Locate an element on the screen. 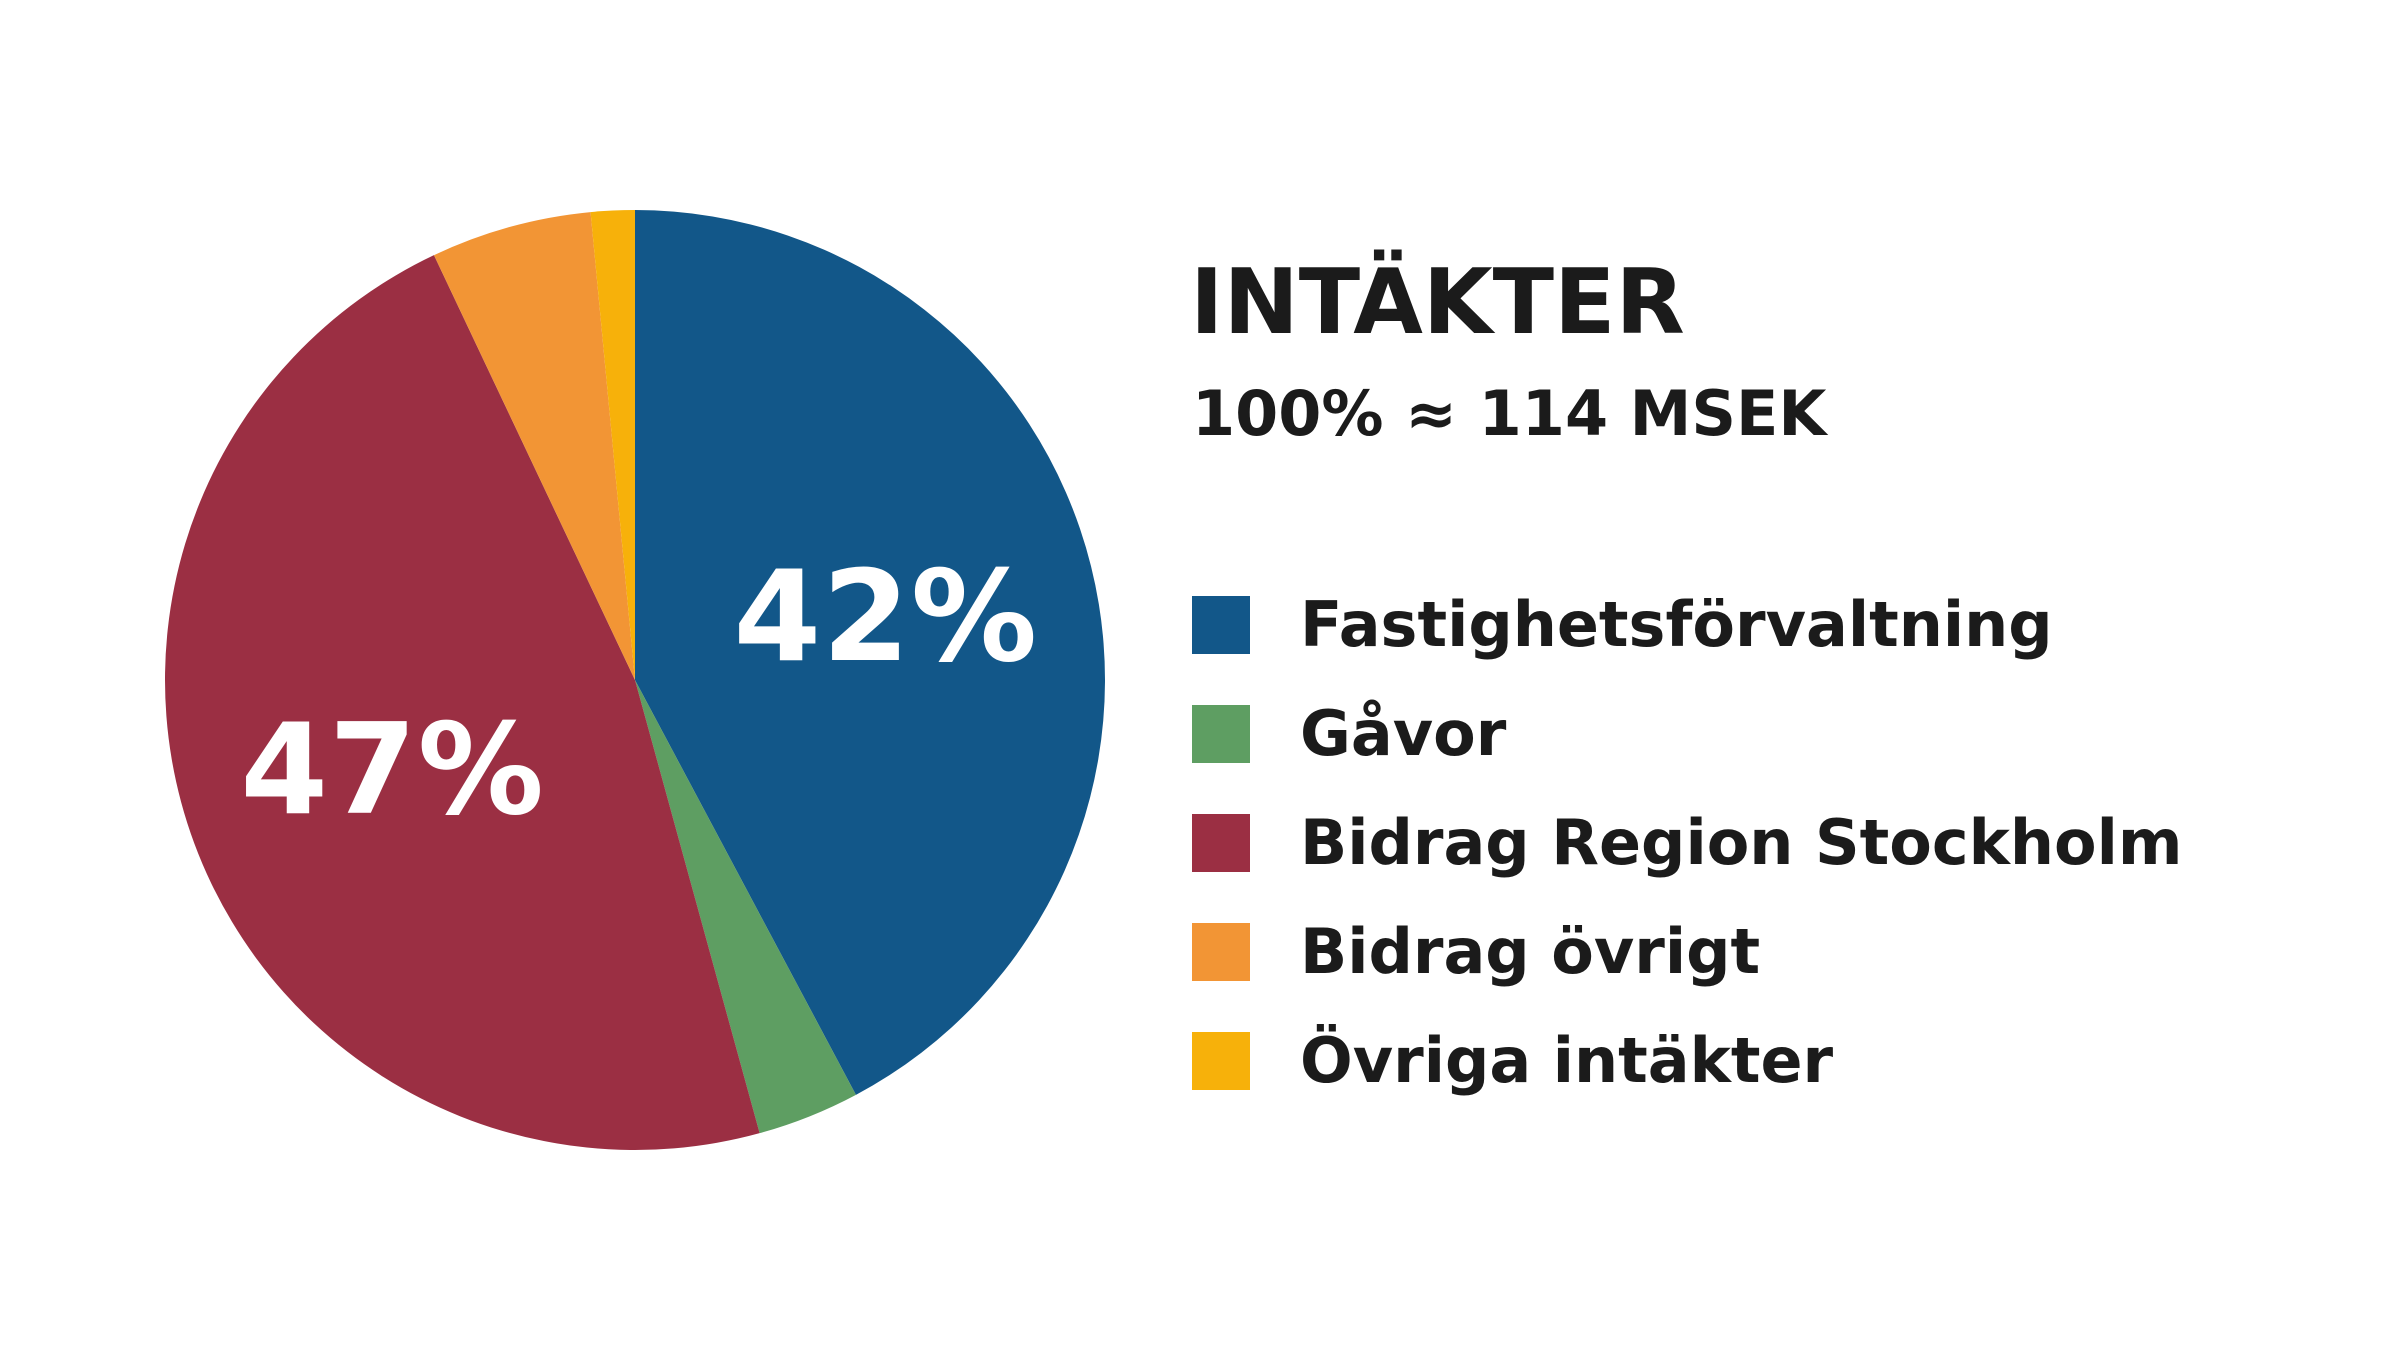 The height and width of the screenshot is (1350, 2400). legend-item-bidrag-ovrigt: Bidrag övrigt is located at coordinates (1687, 951).